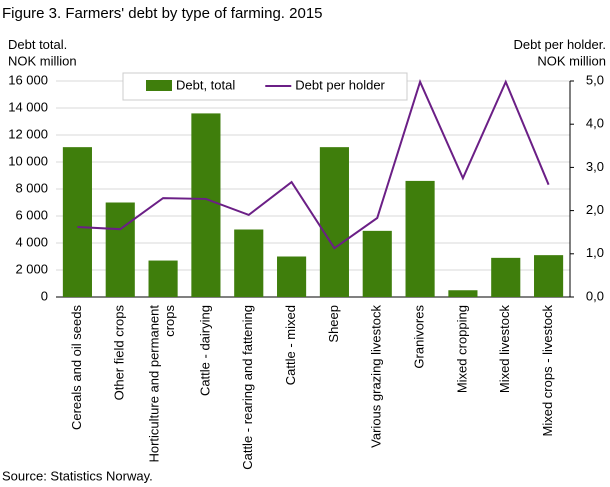 The height and width of the screenshot is (487, 610). What do you see at coordinates (333, 324) in the screenshot?
I see `x-tick-label: Sheep` at bounding box center [333, 324].